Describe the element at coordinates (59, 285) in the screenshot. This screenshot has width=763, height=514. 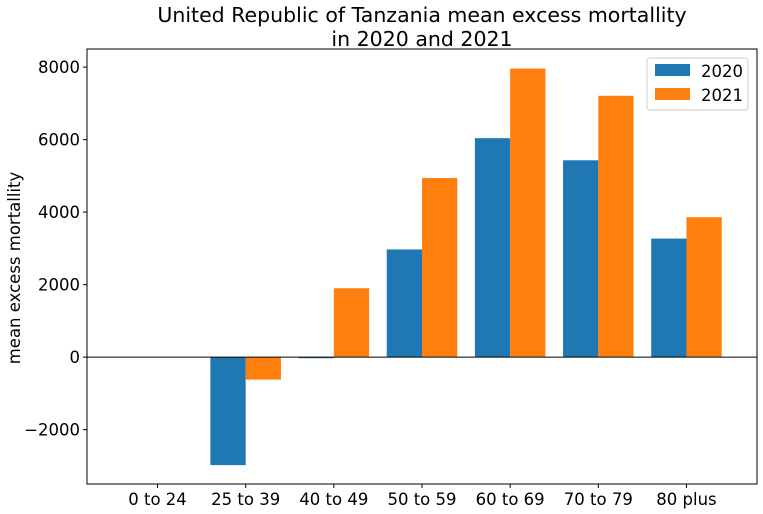
I see `y-tick-label: 2000` at that location.